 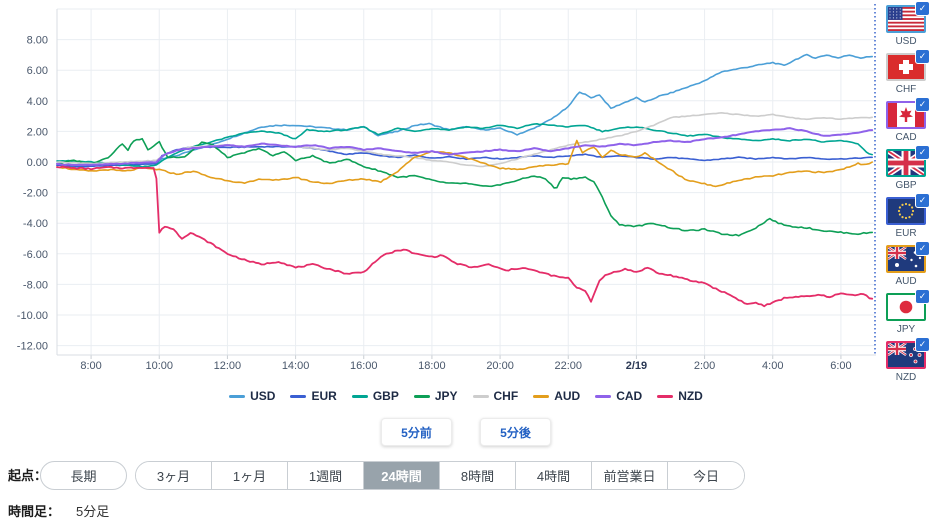 I want to click on chart-legend: USD EUR GBP JPY CHF AUD CAD NZD, so click(x=466, y=396).